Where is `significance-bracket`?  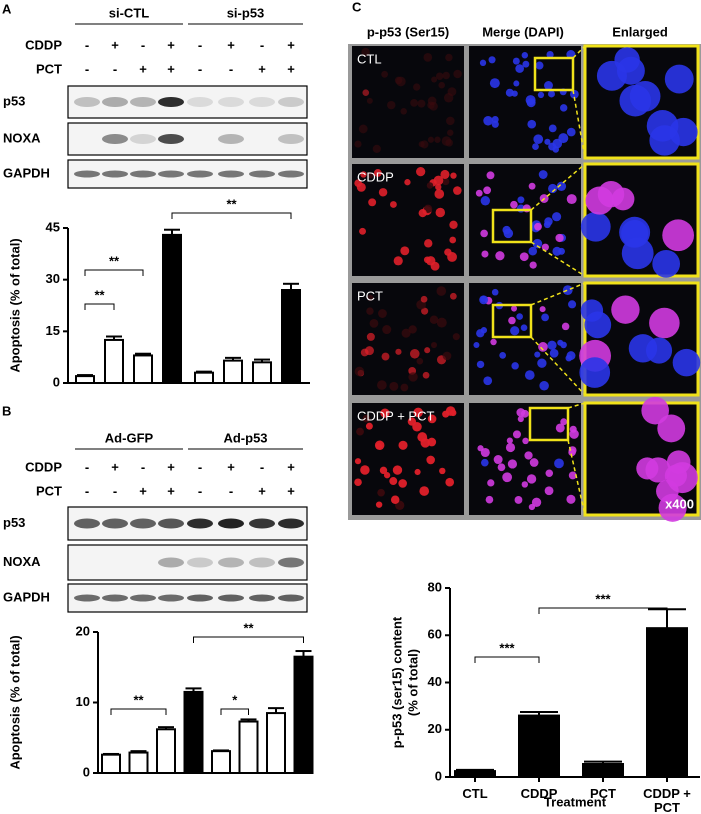
significance-bracket is located at coordinates (114, 272).